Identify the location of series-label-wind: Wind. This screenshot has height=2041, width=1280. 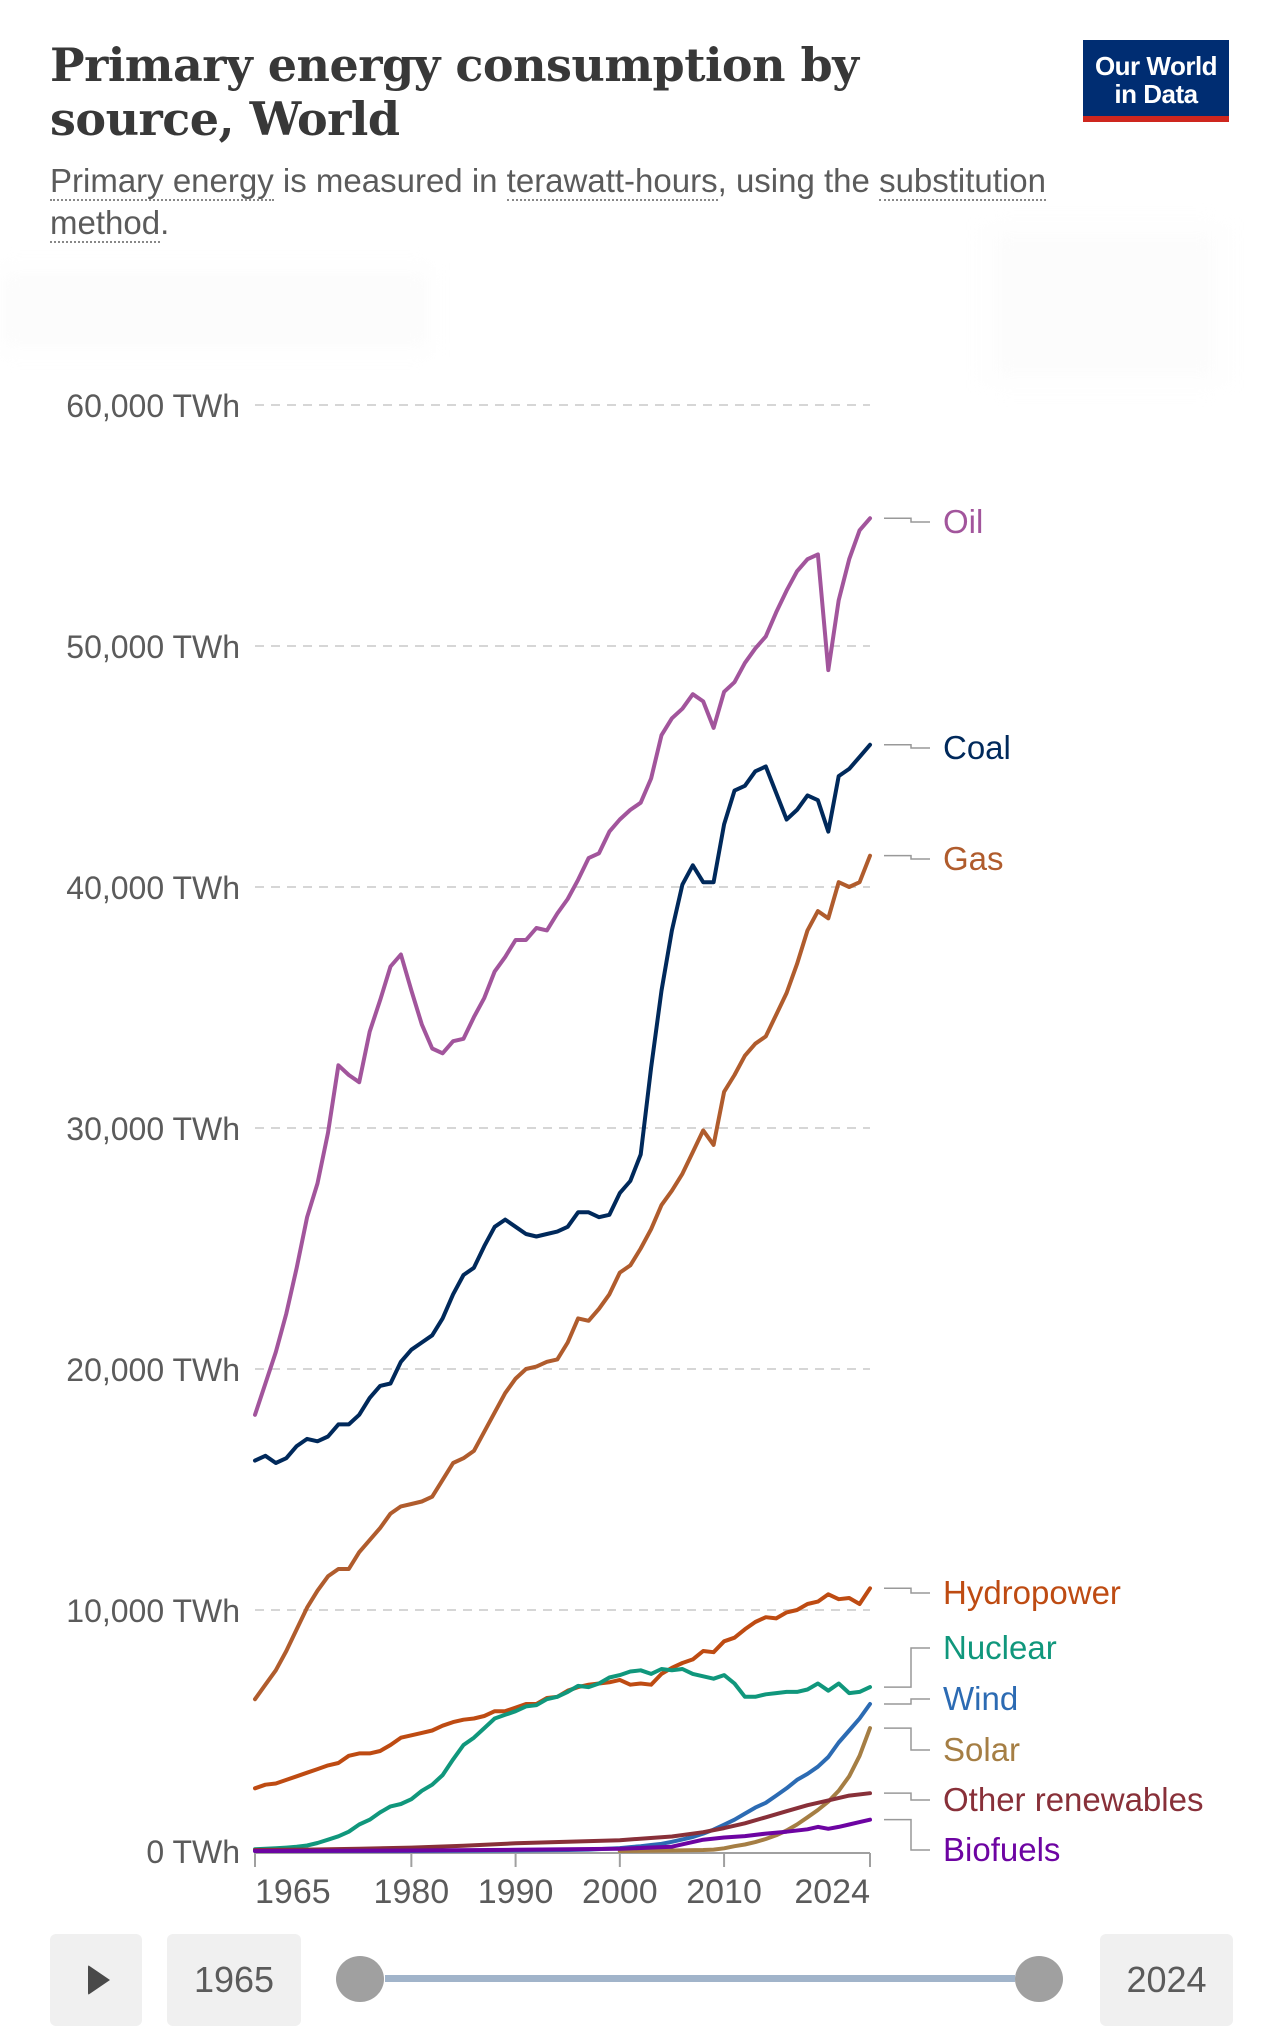
(980, 1698).